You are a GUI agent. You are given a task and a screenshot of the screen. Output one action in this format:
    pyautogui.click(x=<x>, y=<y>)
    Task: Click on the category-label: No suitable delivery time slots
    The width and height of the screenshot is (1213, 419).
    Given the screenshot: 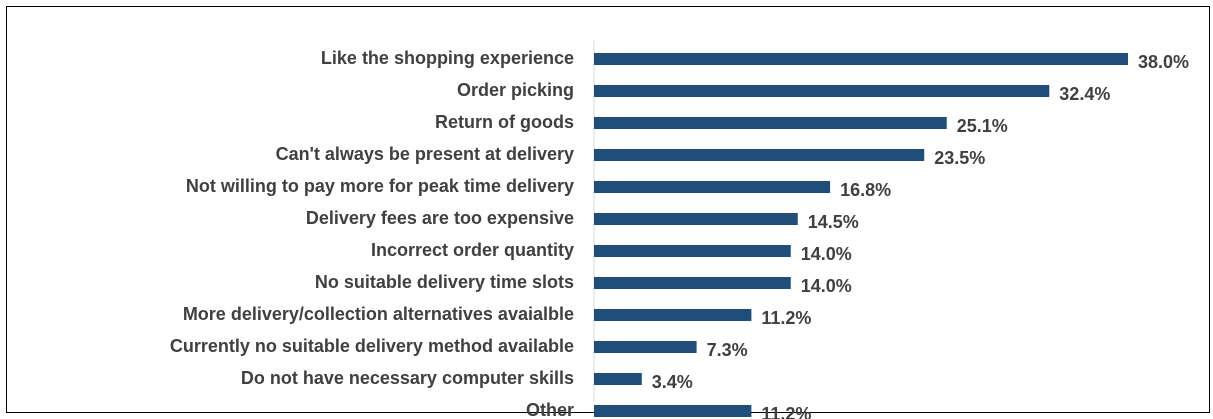 What is the action you would take?
    pyautogui.click(x=444, y=282)
    